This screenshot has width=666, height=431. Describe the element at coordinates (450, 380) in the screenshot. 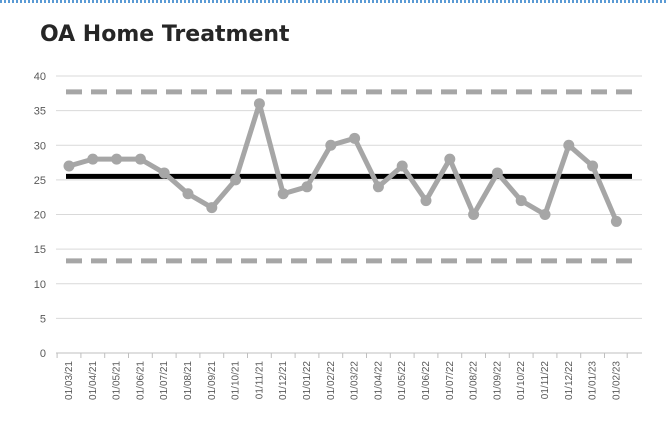

I see `x-tick-label: 01/07/22` at that location.